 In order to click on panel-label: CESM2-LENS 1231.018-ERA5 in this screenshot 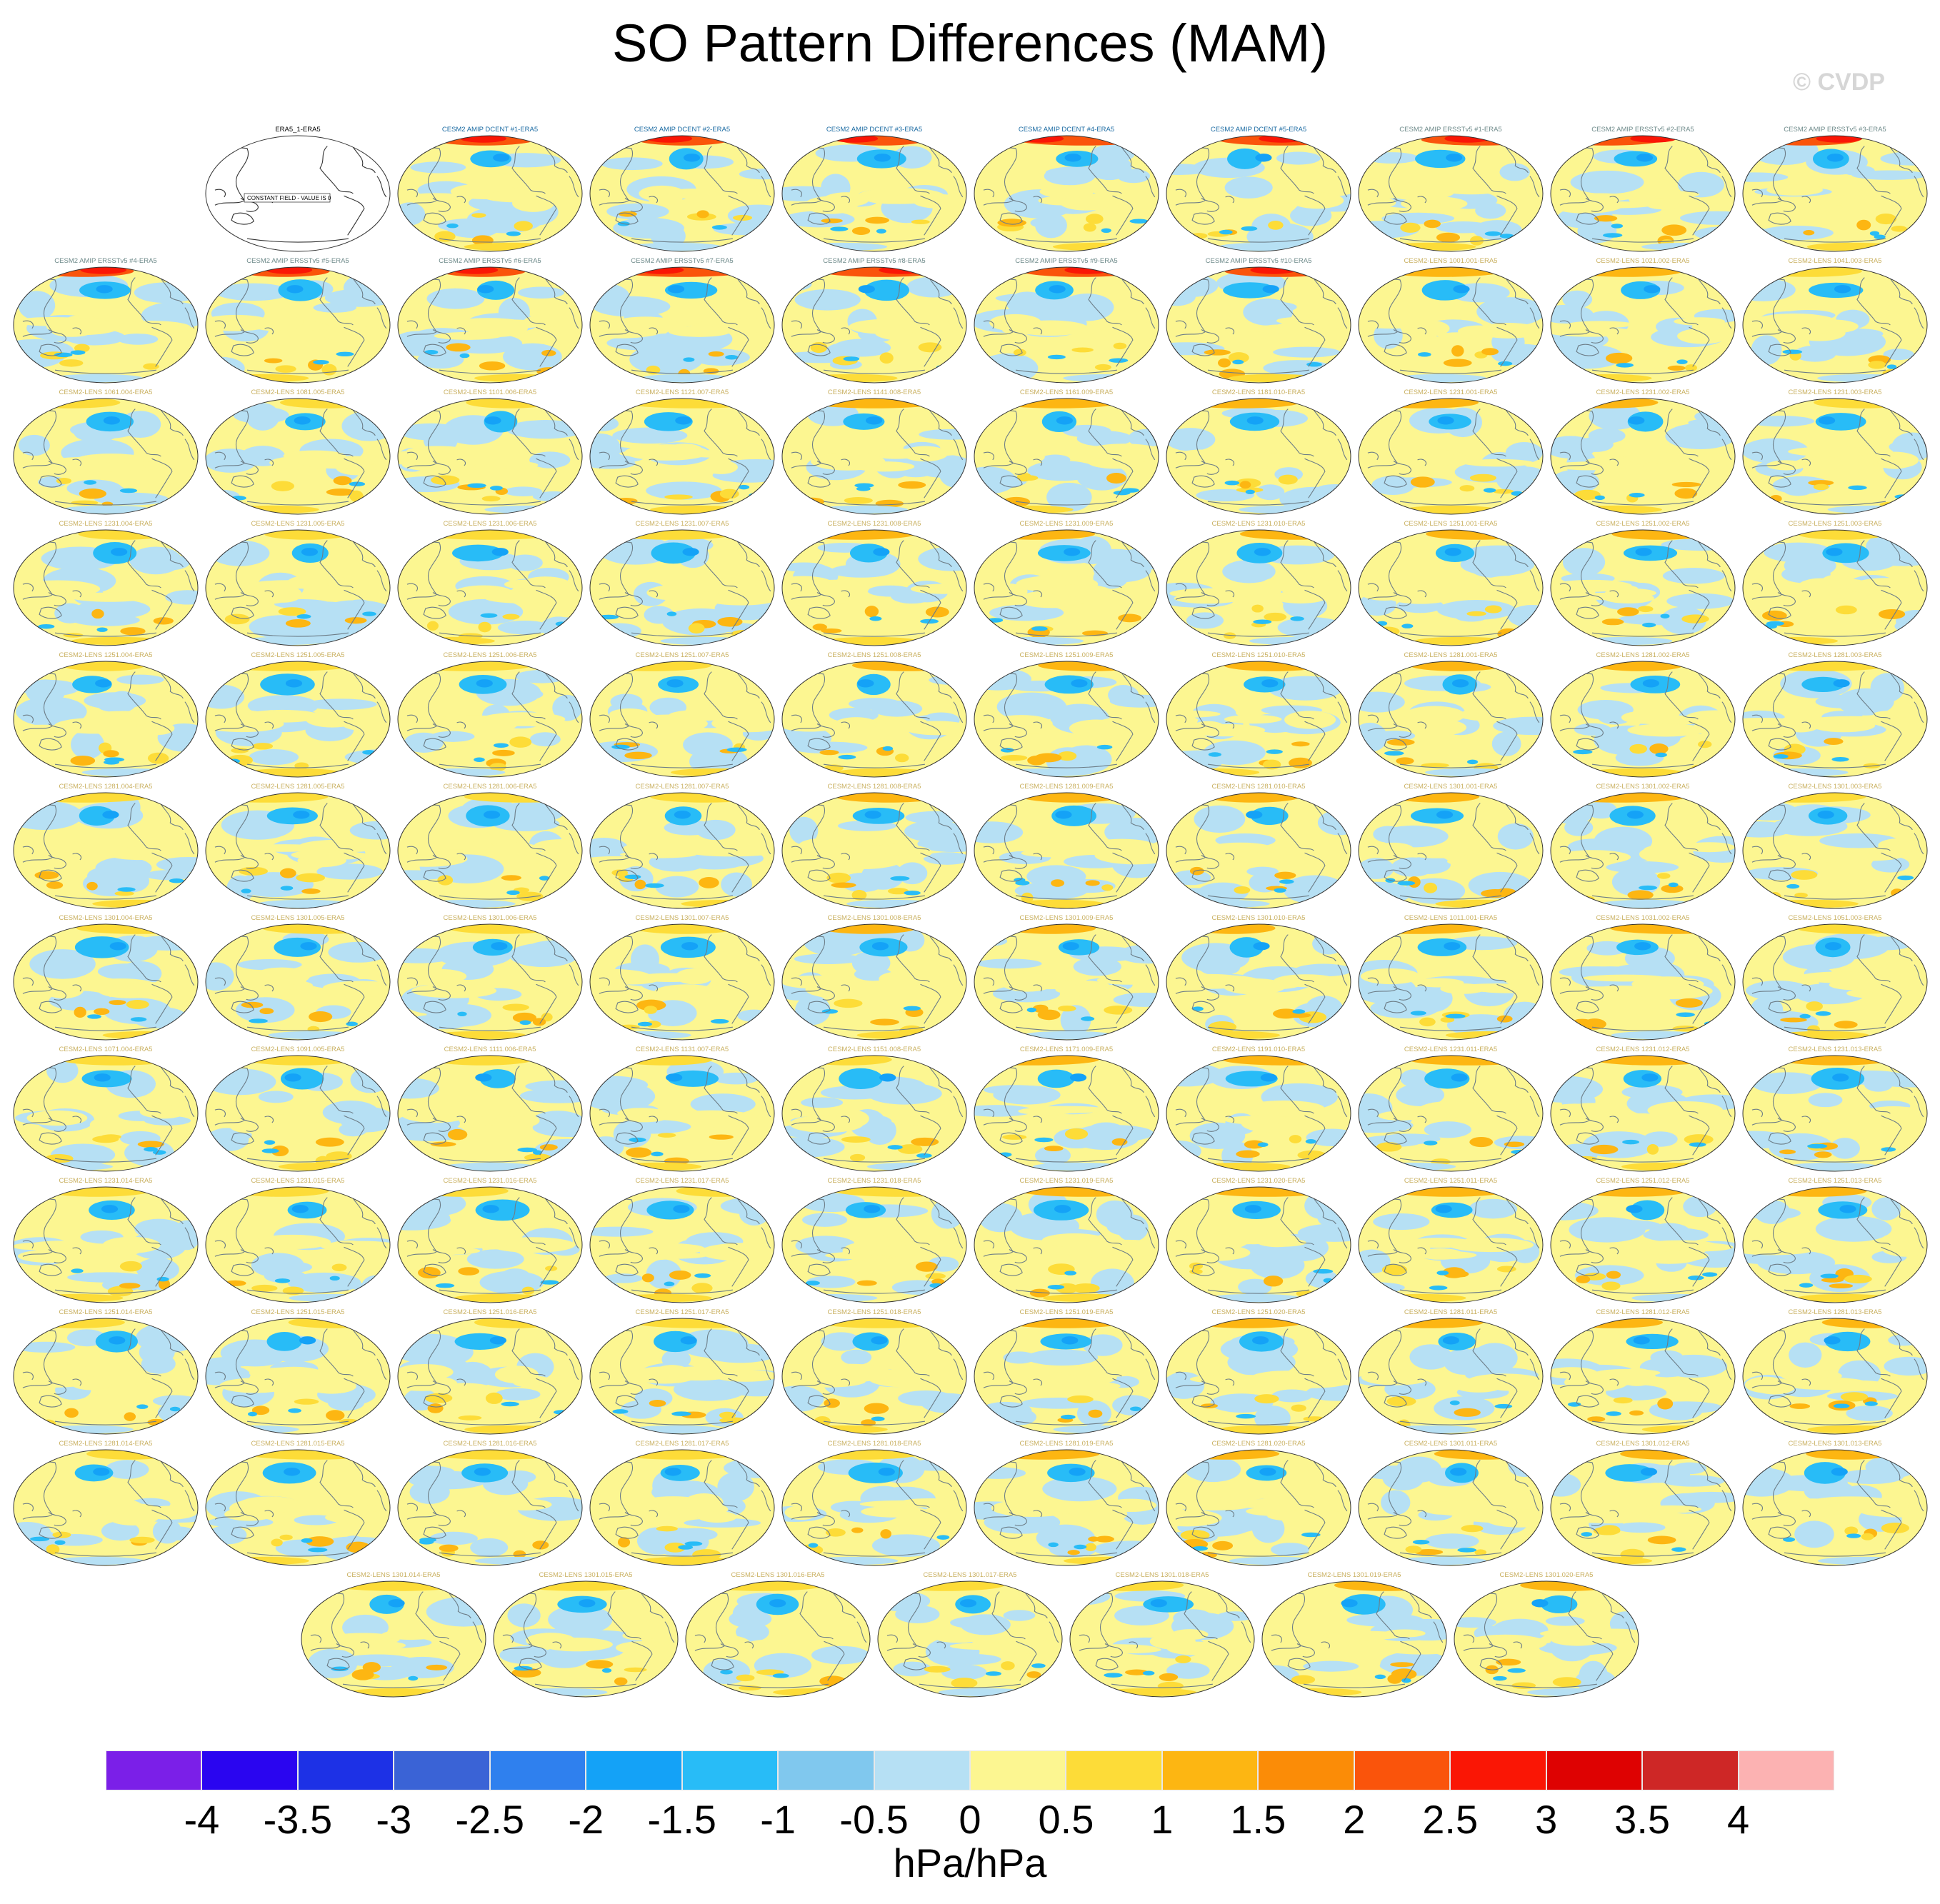, I will do `click(874, 1181)`.